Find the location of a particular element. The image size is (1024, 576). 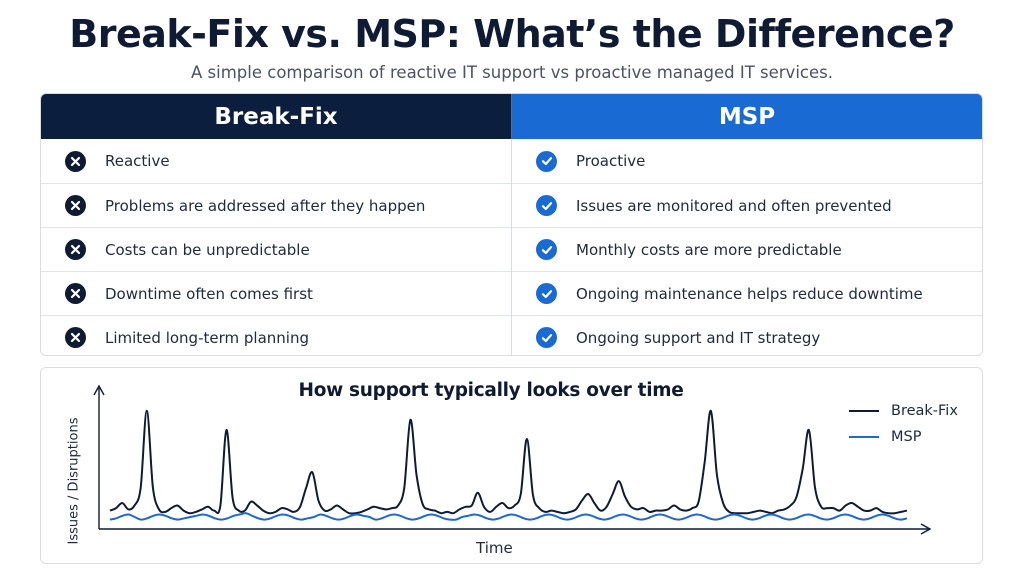

legend-label-break-fix: Break-Fix is located at coordinates (924, 411).